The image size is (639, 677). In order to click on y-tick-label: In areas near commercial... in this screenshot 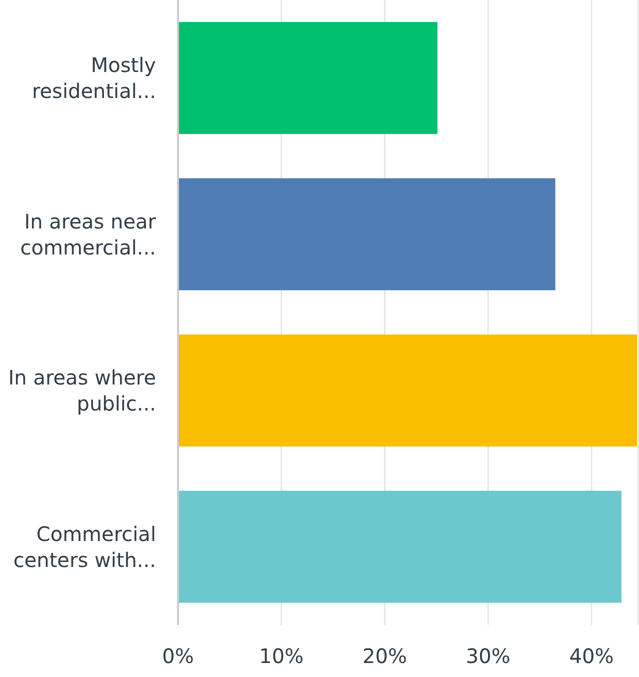, I will do `click(88, 234)`.